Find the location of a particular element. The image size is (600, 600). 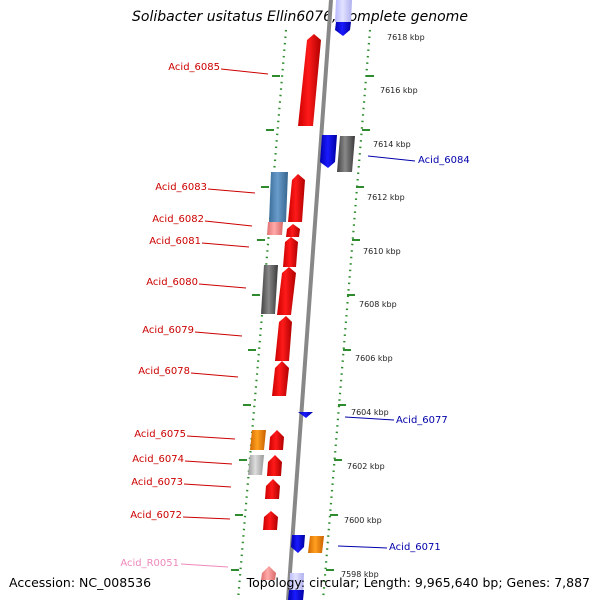

gene-label: Acid_6084 is located at coordinates (444, 160).